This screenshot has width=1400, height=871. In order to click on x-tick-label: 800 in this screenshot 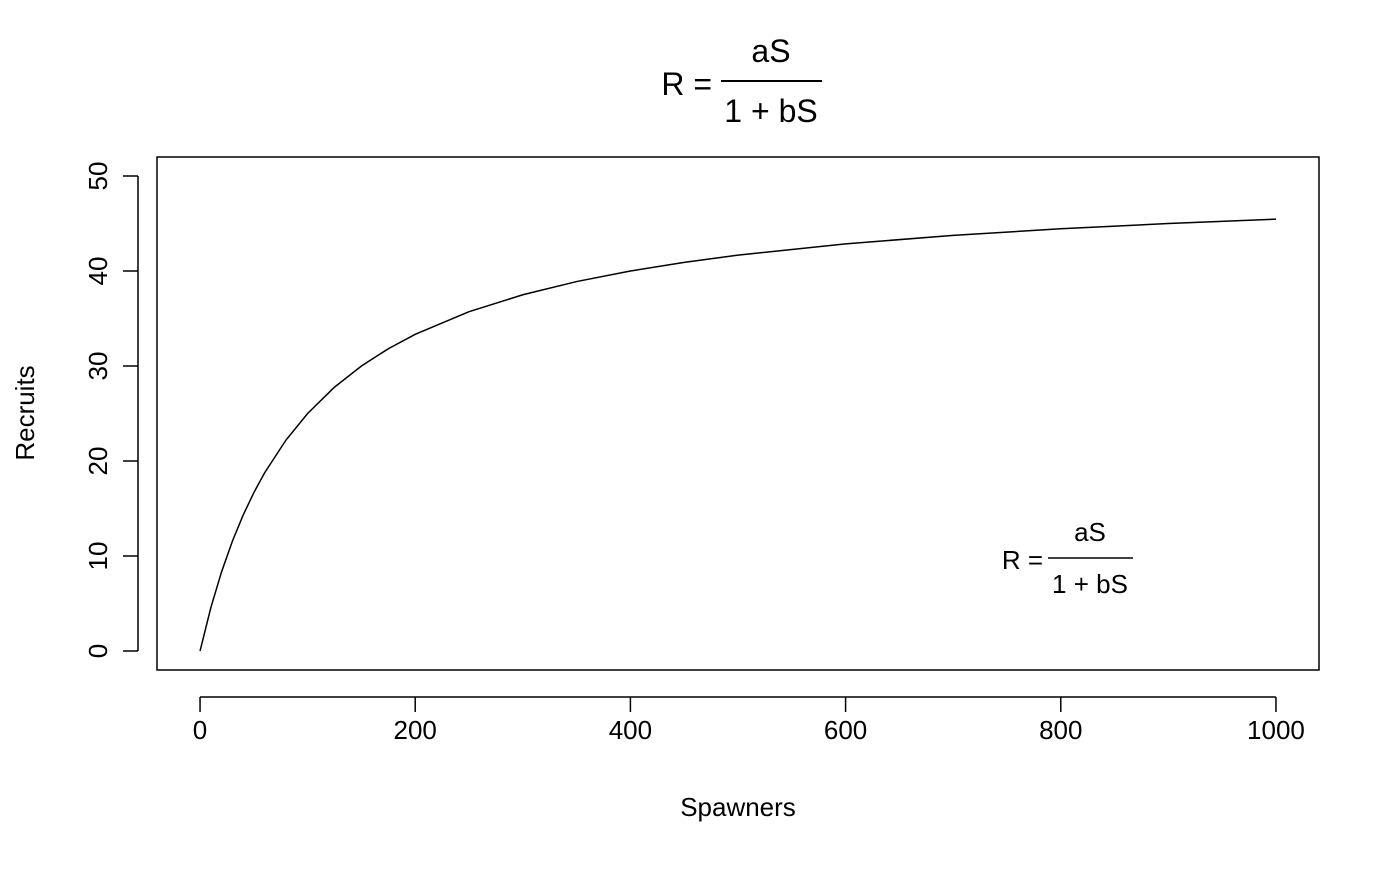, I will do `click(1060, 730)`.